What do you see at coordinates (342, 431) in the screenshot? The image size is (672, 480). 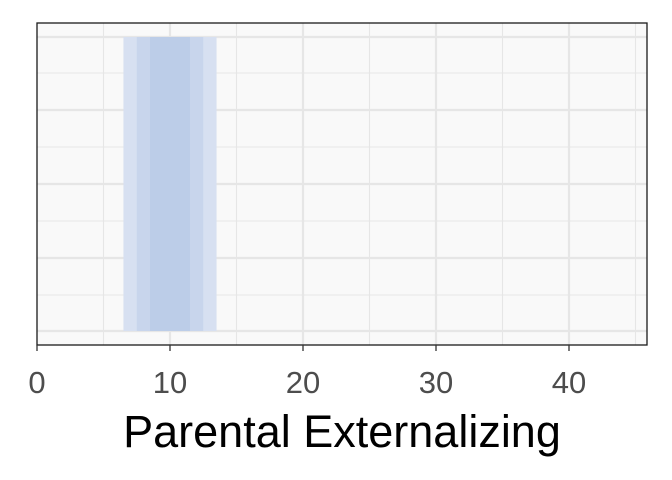 I see `x-axis-title: Parental Externalizing` at bounding box center [342, 431].